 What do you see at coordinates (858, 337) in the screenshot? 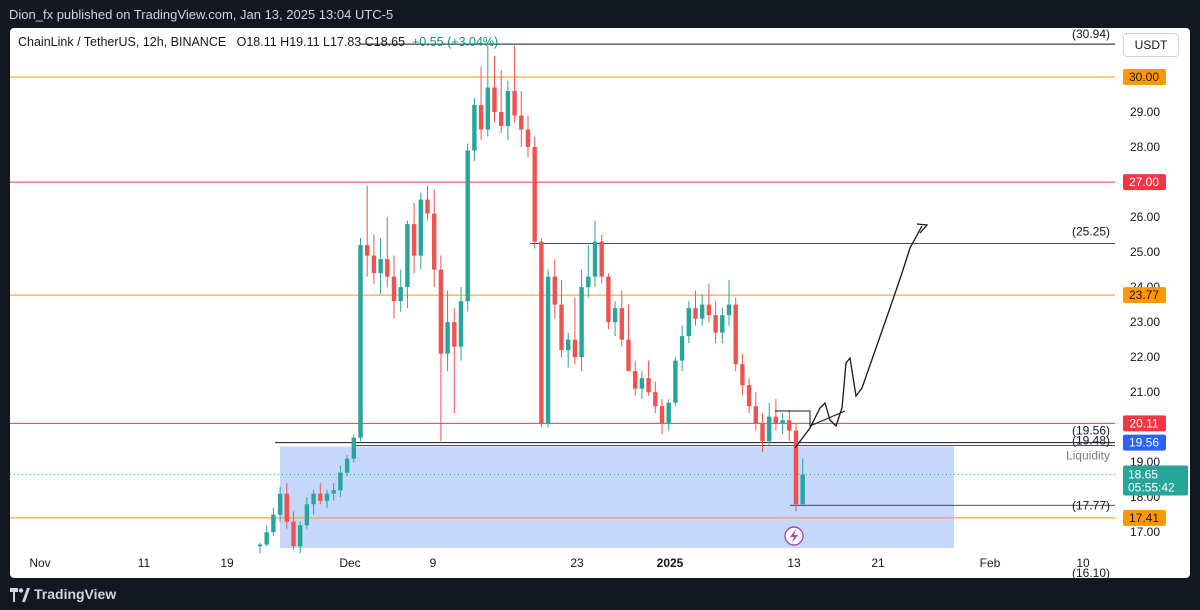
I see `projection-arrow-path` at bounding box center [858, 337].